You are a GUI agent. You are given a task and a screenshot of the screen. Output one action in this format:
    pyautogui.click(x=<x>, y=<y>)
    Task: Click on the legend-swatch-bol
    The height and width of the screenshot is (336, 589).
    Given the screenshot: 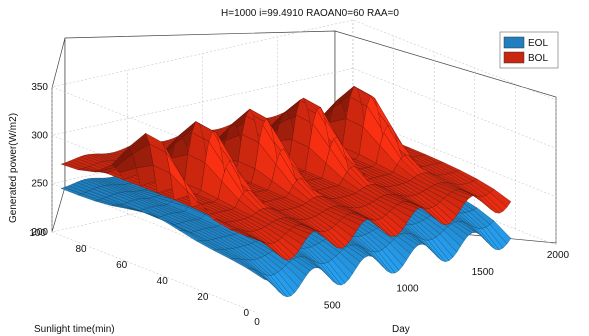 What is the action you would take?
    pyautogui.click(x=514, y=57)
    